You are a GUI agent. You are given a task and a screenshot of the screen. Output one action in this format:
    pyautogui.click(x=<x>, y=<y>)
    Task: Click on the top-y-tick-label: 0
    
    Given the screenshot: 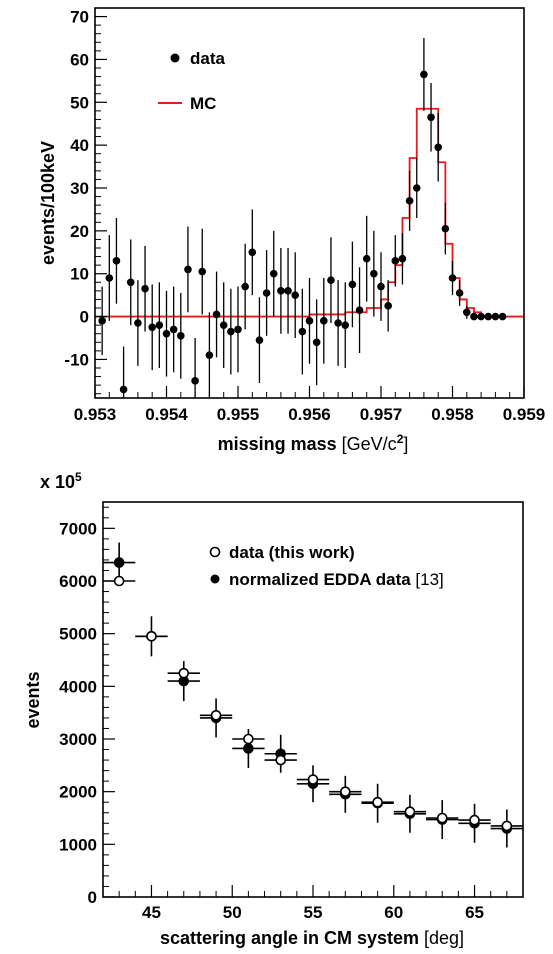 What is the action you would take?
    pyautogui.click(x=84, y=317)
    